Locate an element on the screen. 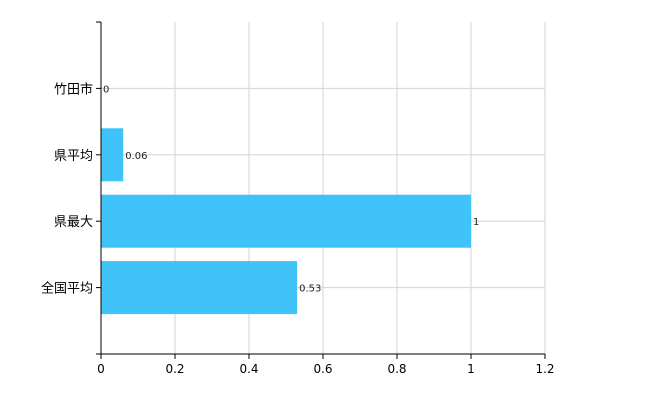 The height and width of the screenshot is (400, 650). x-tick-label: 0.2 is located at coordinates (174, 369).